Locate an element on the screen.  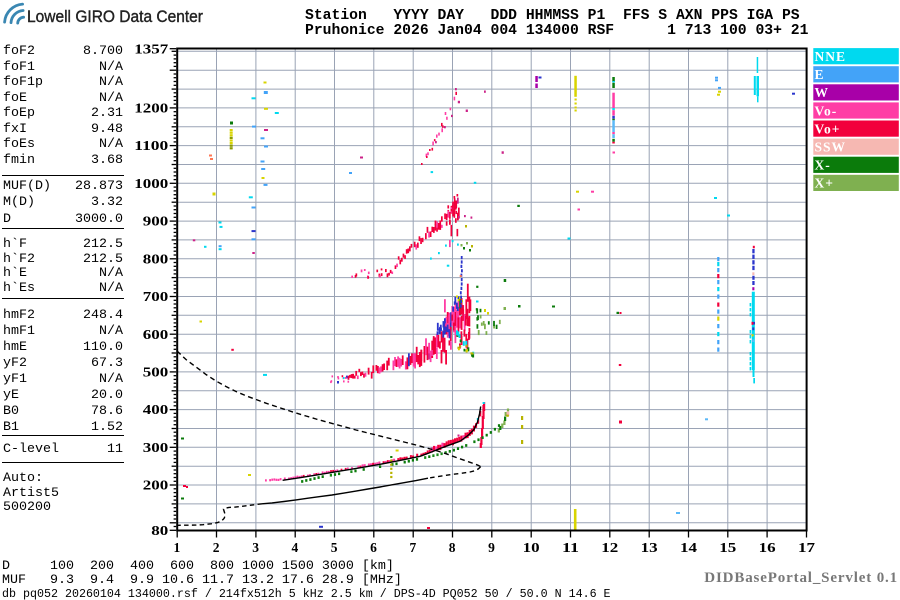
svg-text: 11 is located at coordinates (570, 547).